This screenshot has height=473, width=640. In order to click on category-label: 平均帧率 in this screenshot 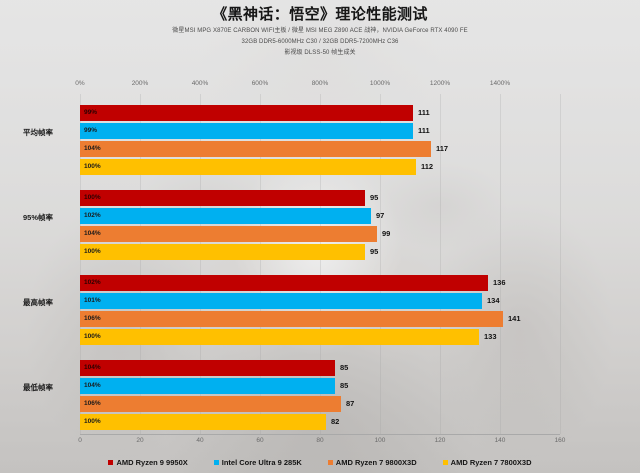, I will do `click(38, 132)`.